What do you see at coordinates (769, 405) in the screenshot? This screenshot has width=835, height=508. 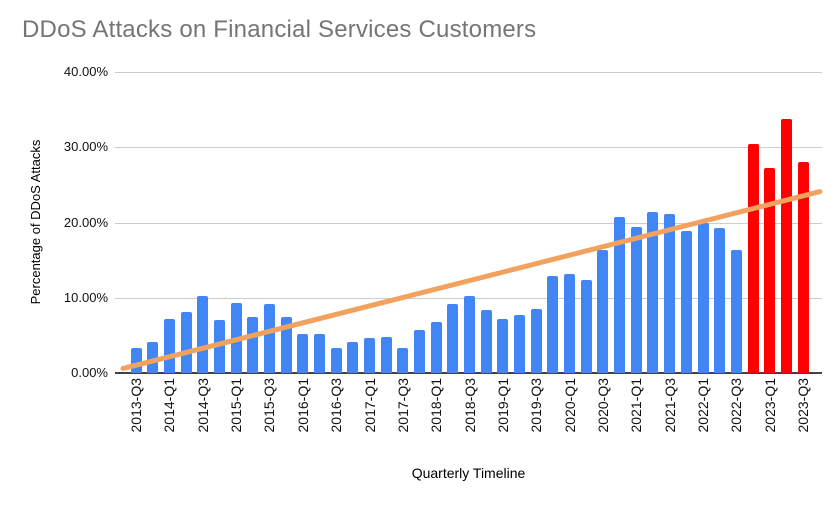 I see `x-tick-label: 2023-Q1` at bounding box center [769, 405].